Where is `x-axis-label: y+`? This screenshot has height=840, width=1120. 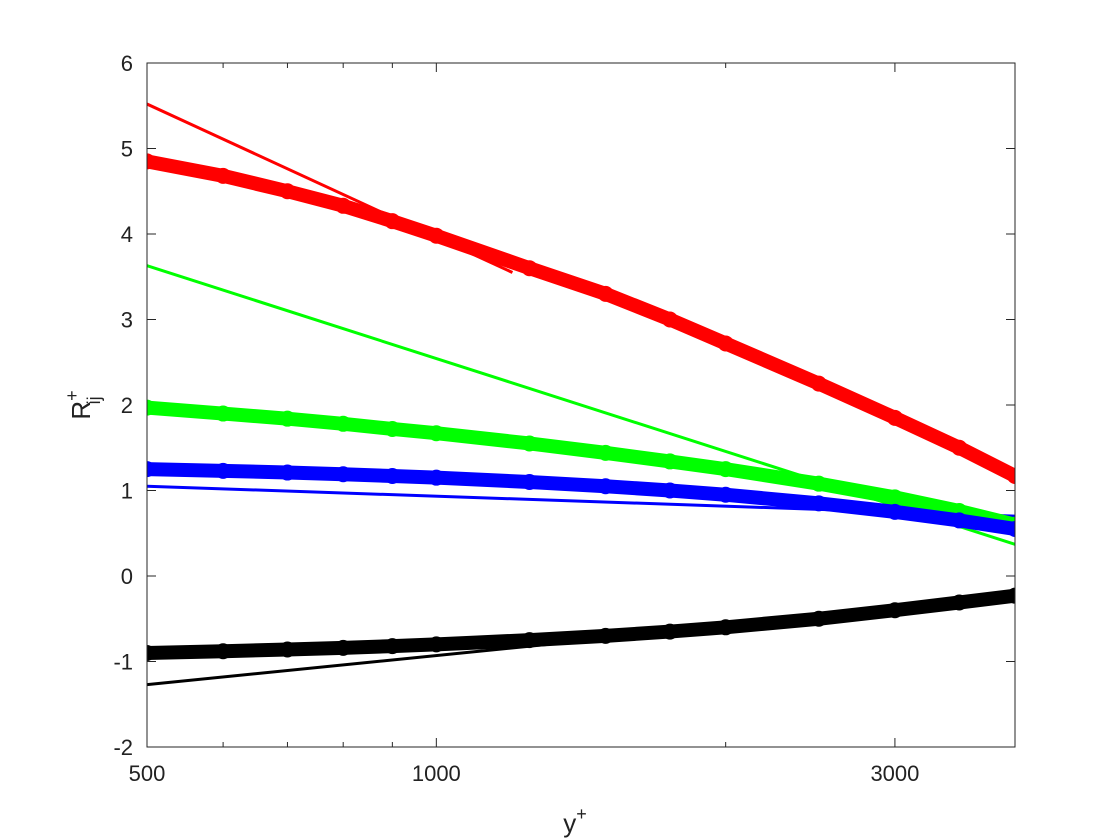
x-axis-label: y+ is located at coordinates (575, 821).